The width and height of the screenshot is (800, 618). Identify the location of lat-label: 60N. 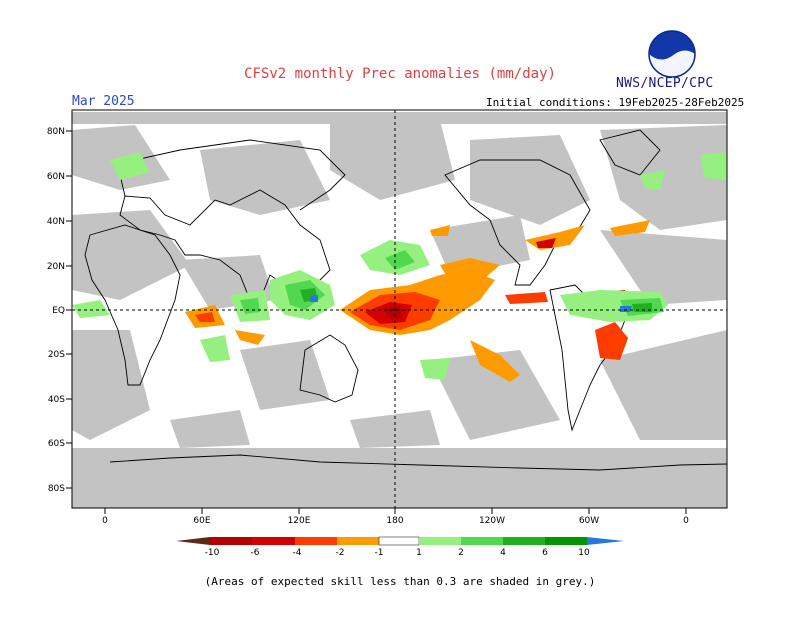
(56, 177).